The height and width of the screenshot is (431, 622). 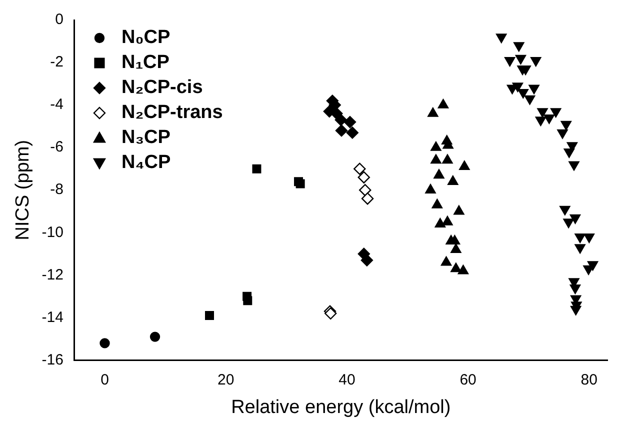 What do you see at coordinates (53, 232) in the screenshot?
I see `y-tick-label: -10` at bounding box center [53, 232].